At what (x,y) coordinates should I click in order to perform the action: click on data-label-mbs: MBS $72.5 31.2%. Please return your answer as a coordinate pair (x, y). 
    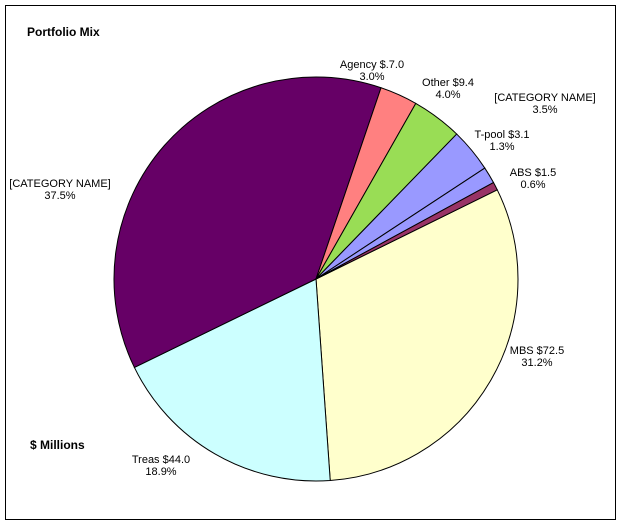
    Looking at the image, I should click on (537, 357).